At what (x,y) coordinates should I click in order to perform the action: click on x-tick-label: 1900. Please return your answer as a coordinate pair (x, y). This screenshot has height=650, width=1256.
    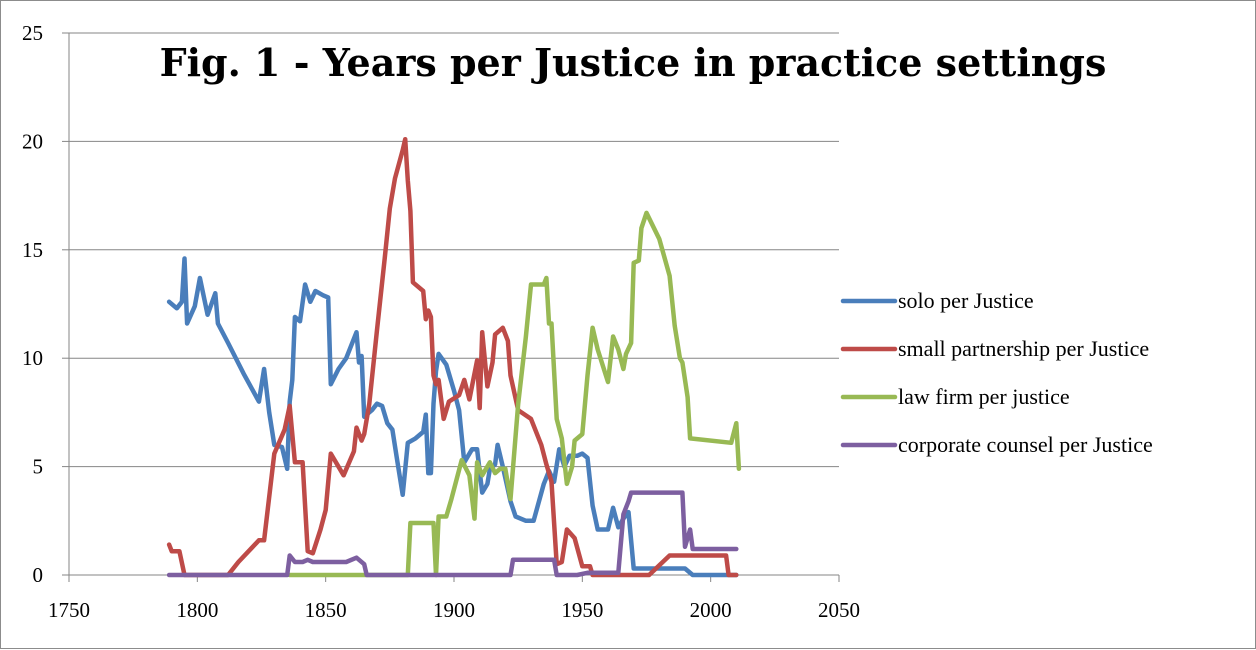
    Looking at the image, I should click on (454, 610).